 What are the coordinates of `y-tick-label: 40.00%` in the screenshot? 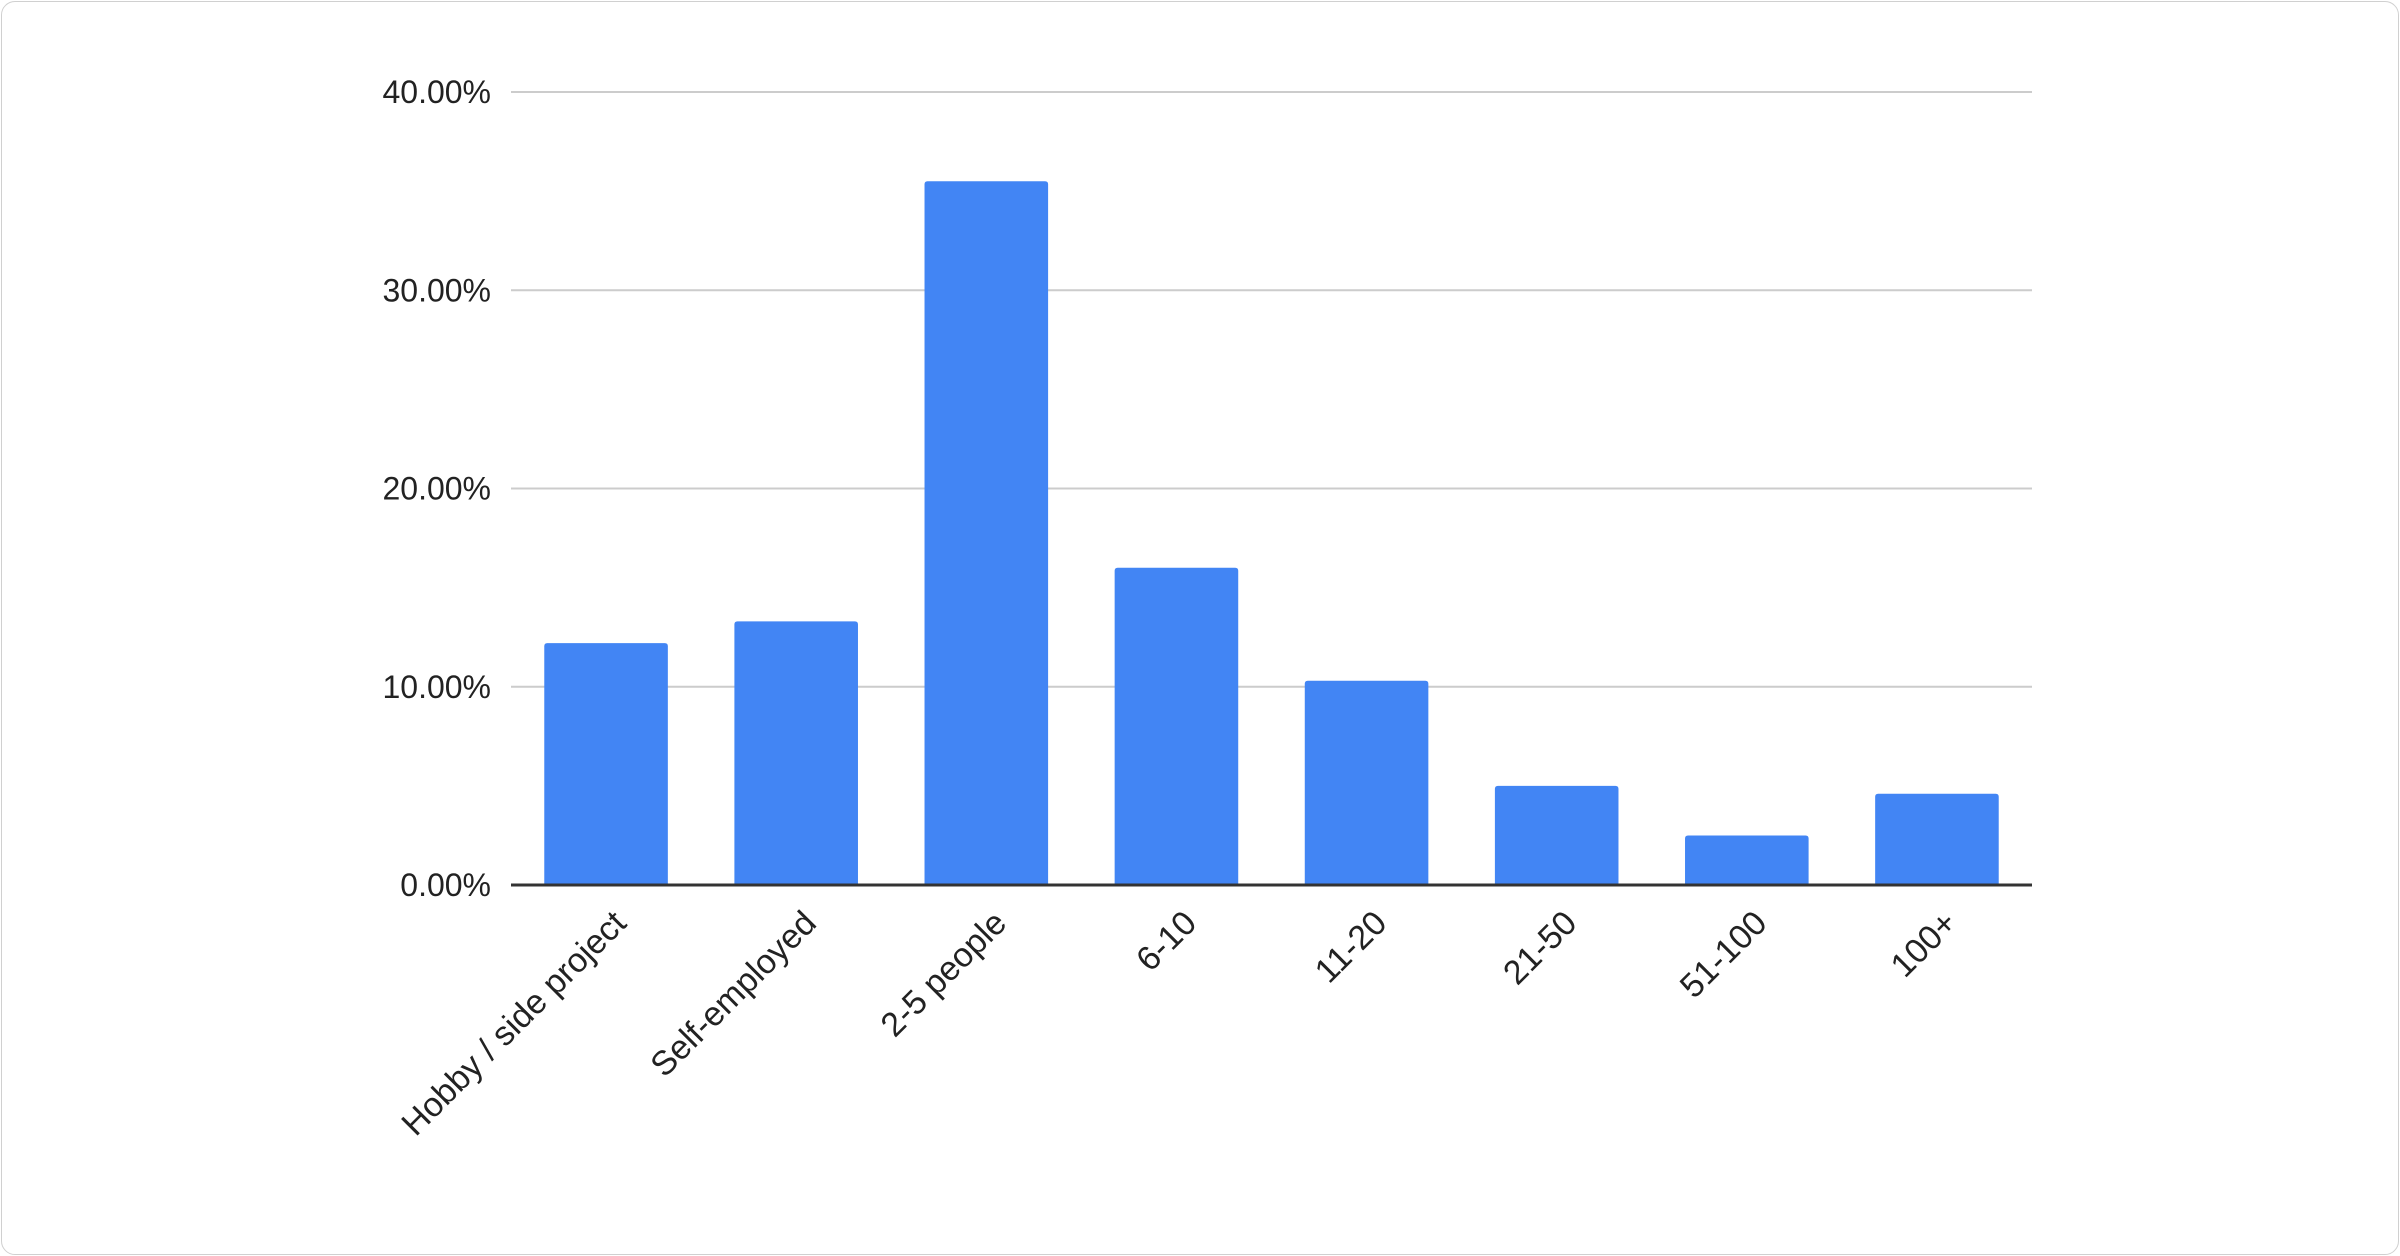 It's located at (436, 92).